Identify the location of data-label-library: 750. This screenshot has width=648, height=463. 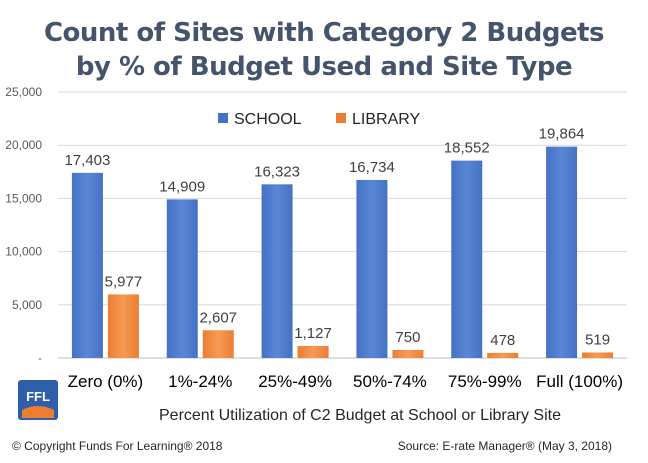
(407, 337).